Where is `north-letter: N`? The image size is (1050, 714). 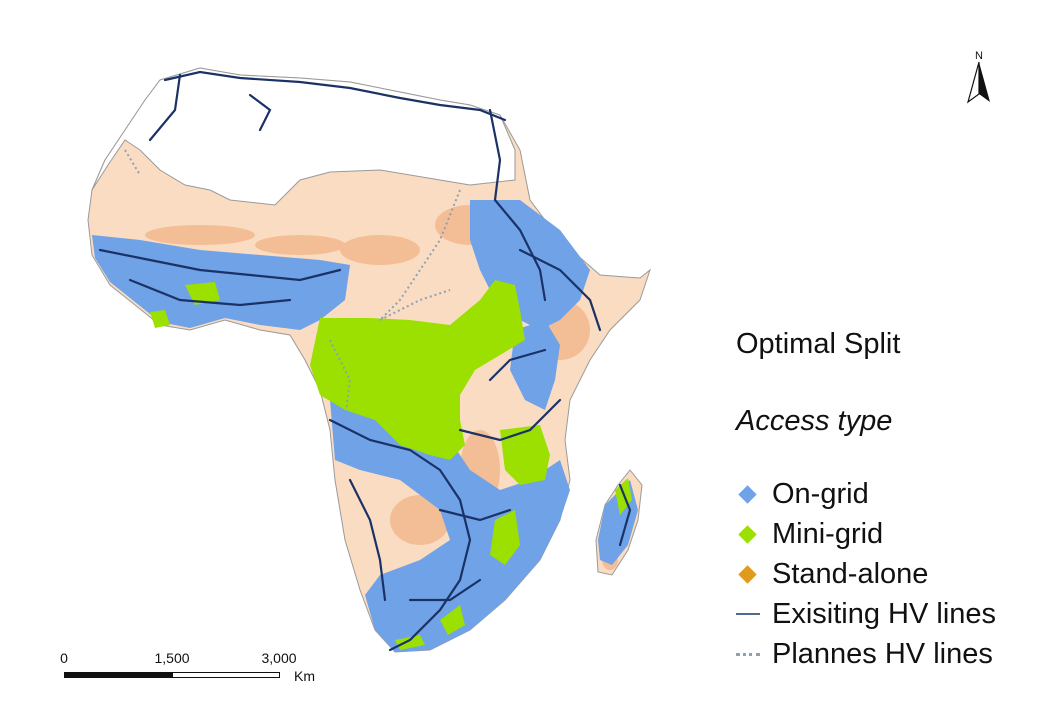 north-letter: N is located at coordinates (979, 56).